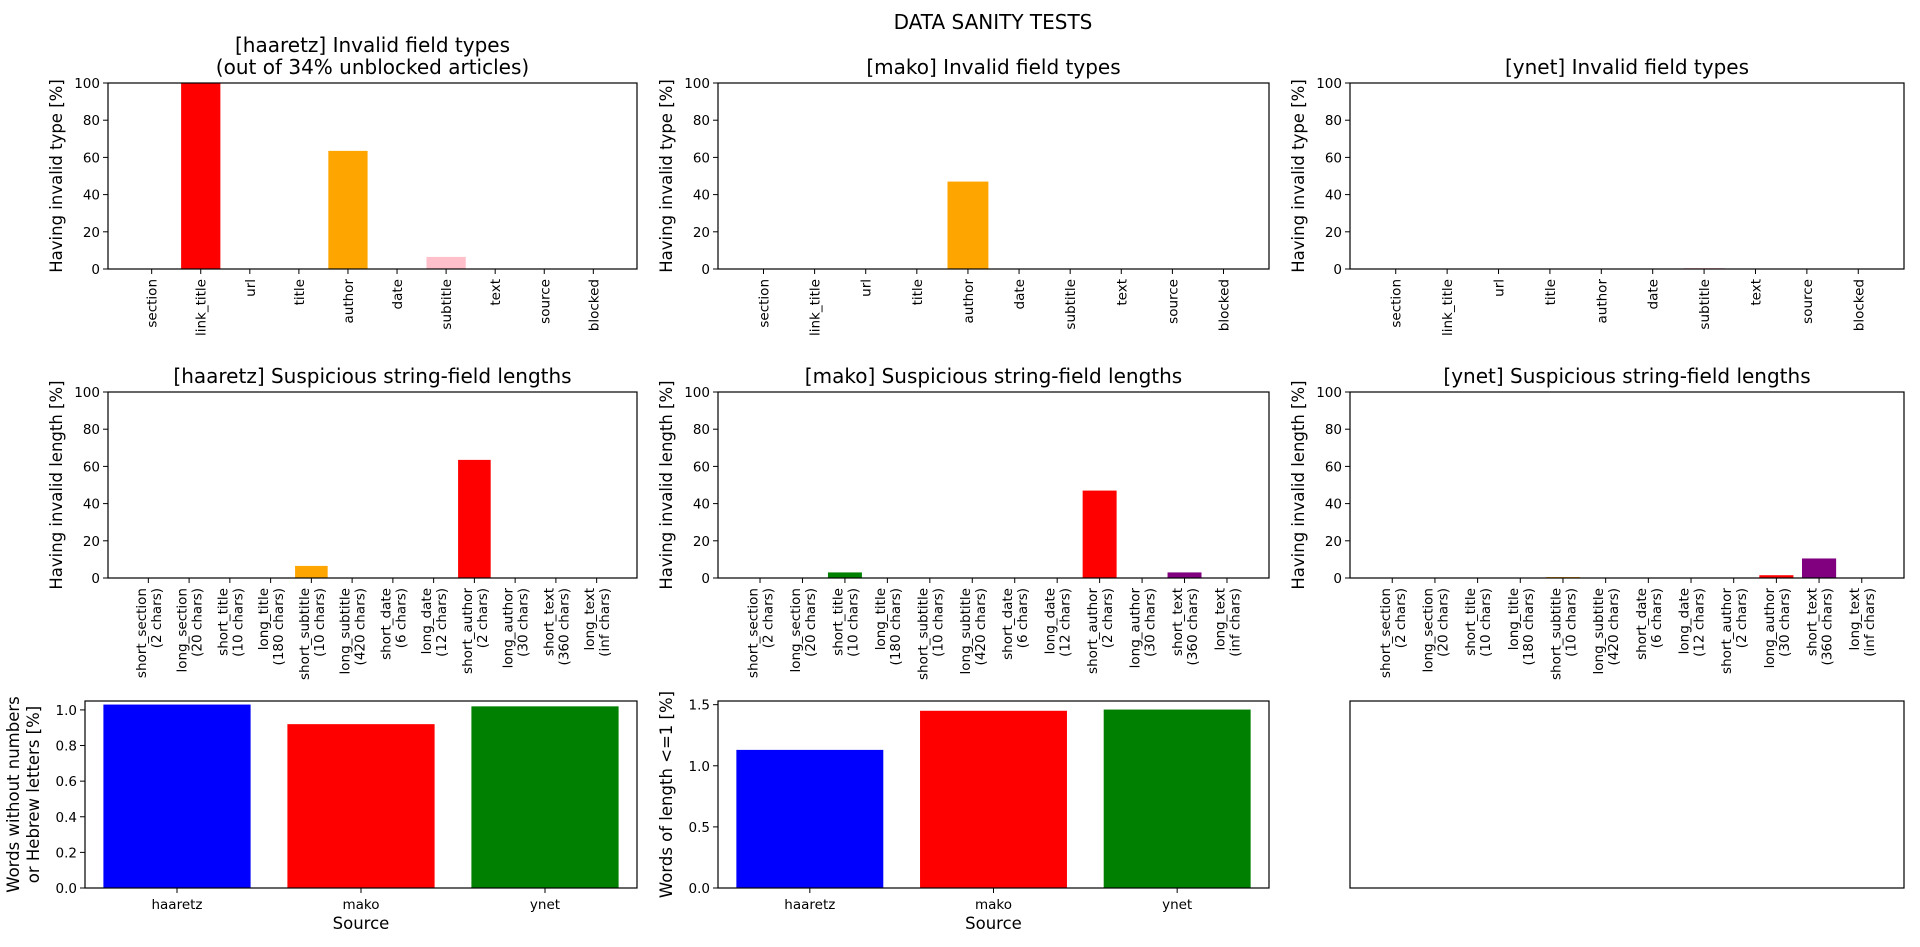  Describe the element at coordinates (699, 889) in the screenshot. I see `ytick-label: 0.0` at that location.